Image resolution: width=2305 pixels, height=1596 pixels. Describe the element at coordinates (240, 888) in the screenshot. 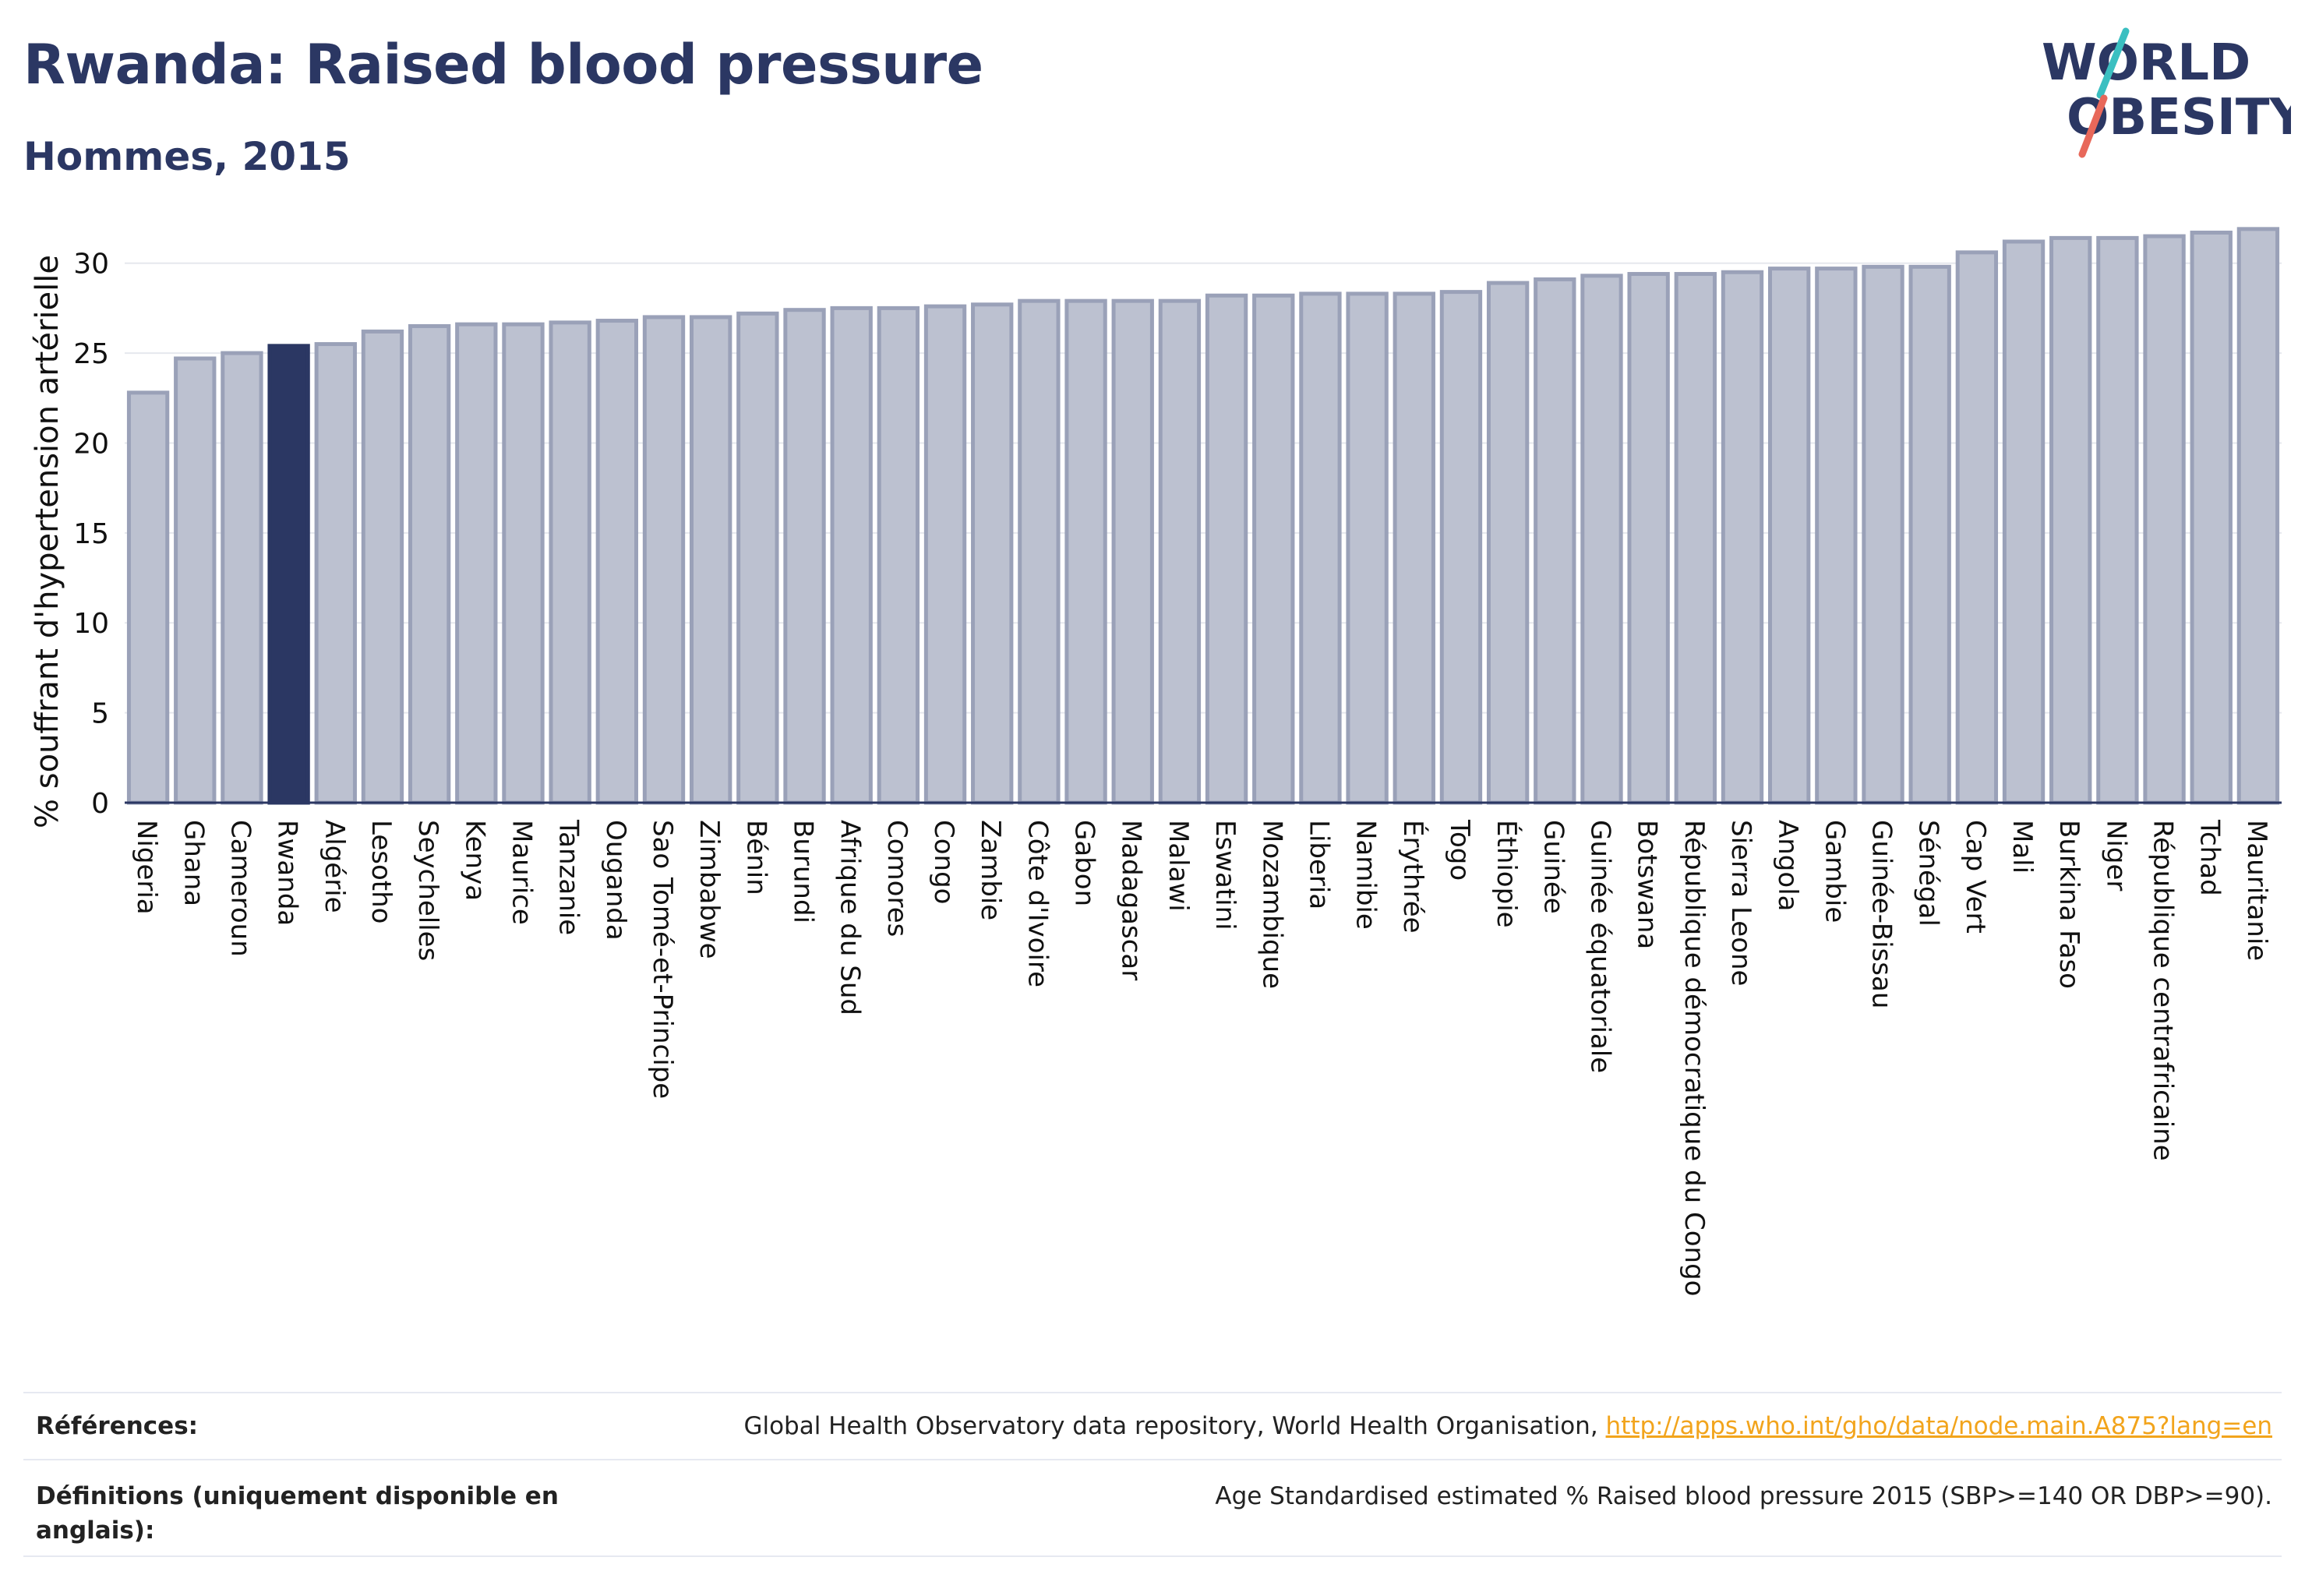

I see `x-tick-label: Cameroun` at that location.